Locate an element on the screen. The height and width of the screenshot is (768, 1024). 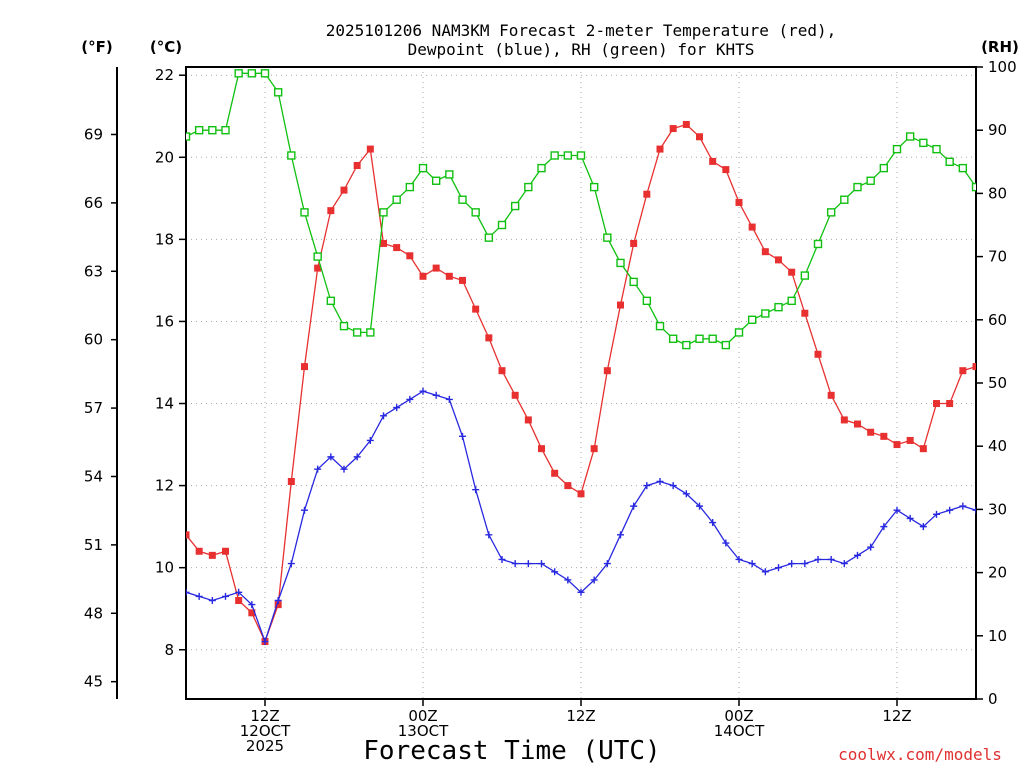
rh-tick-label: 60 is located at coordinates (997, 320).